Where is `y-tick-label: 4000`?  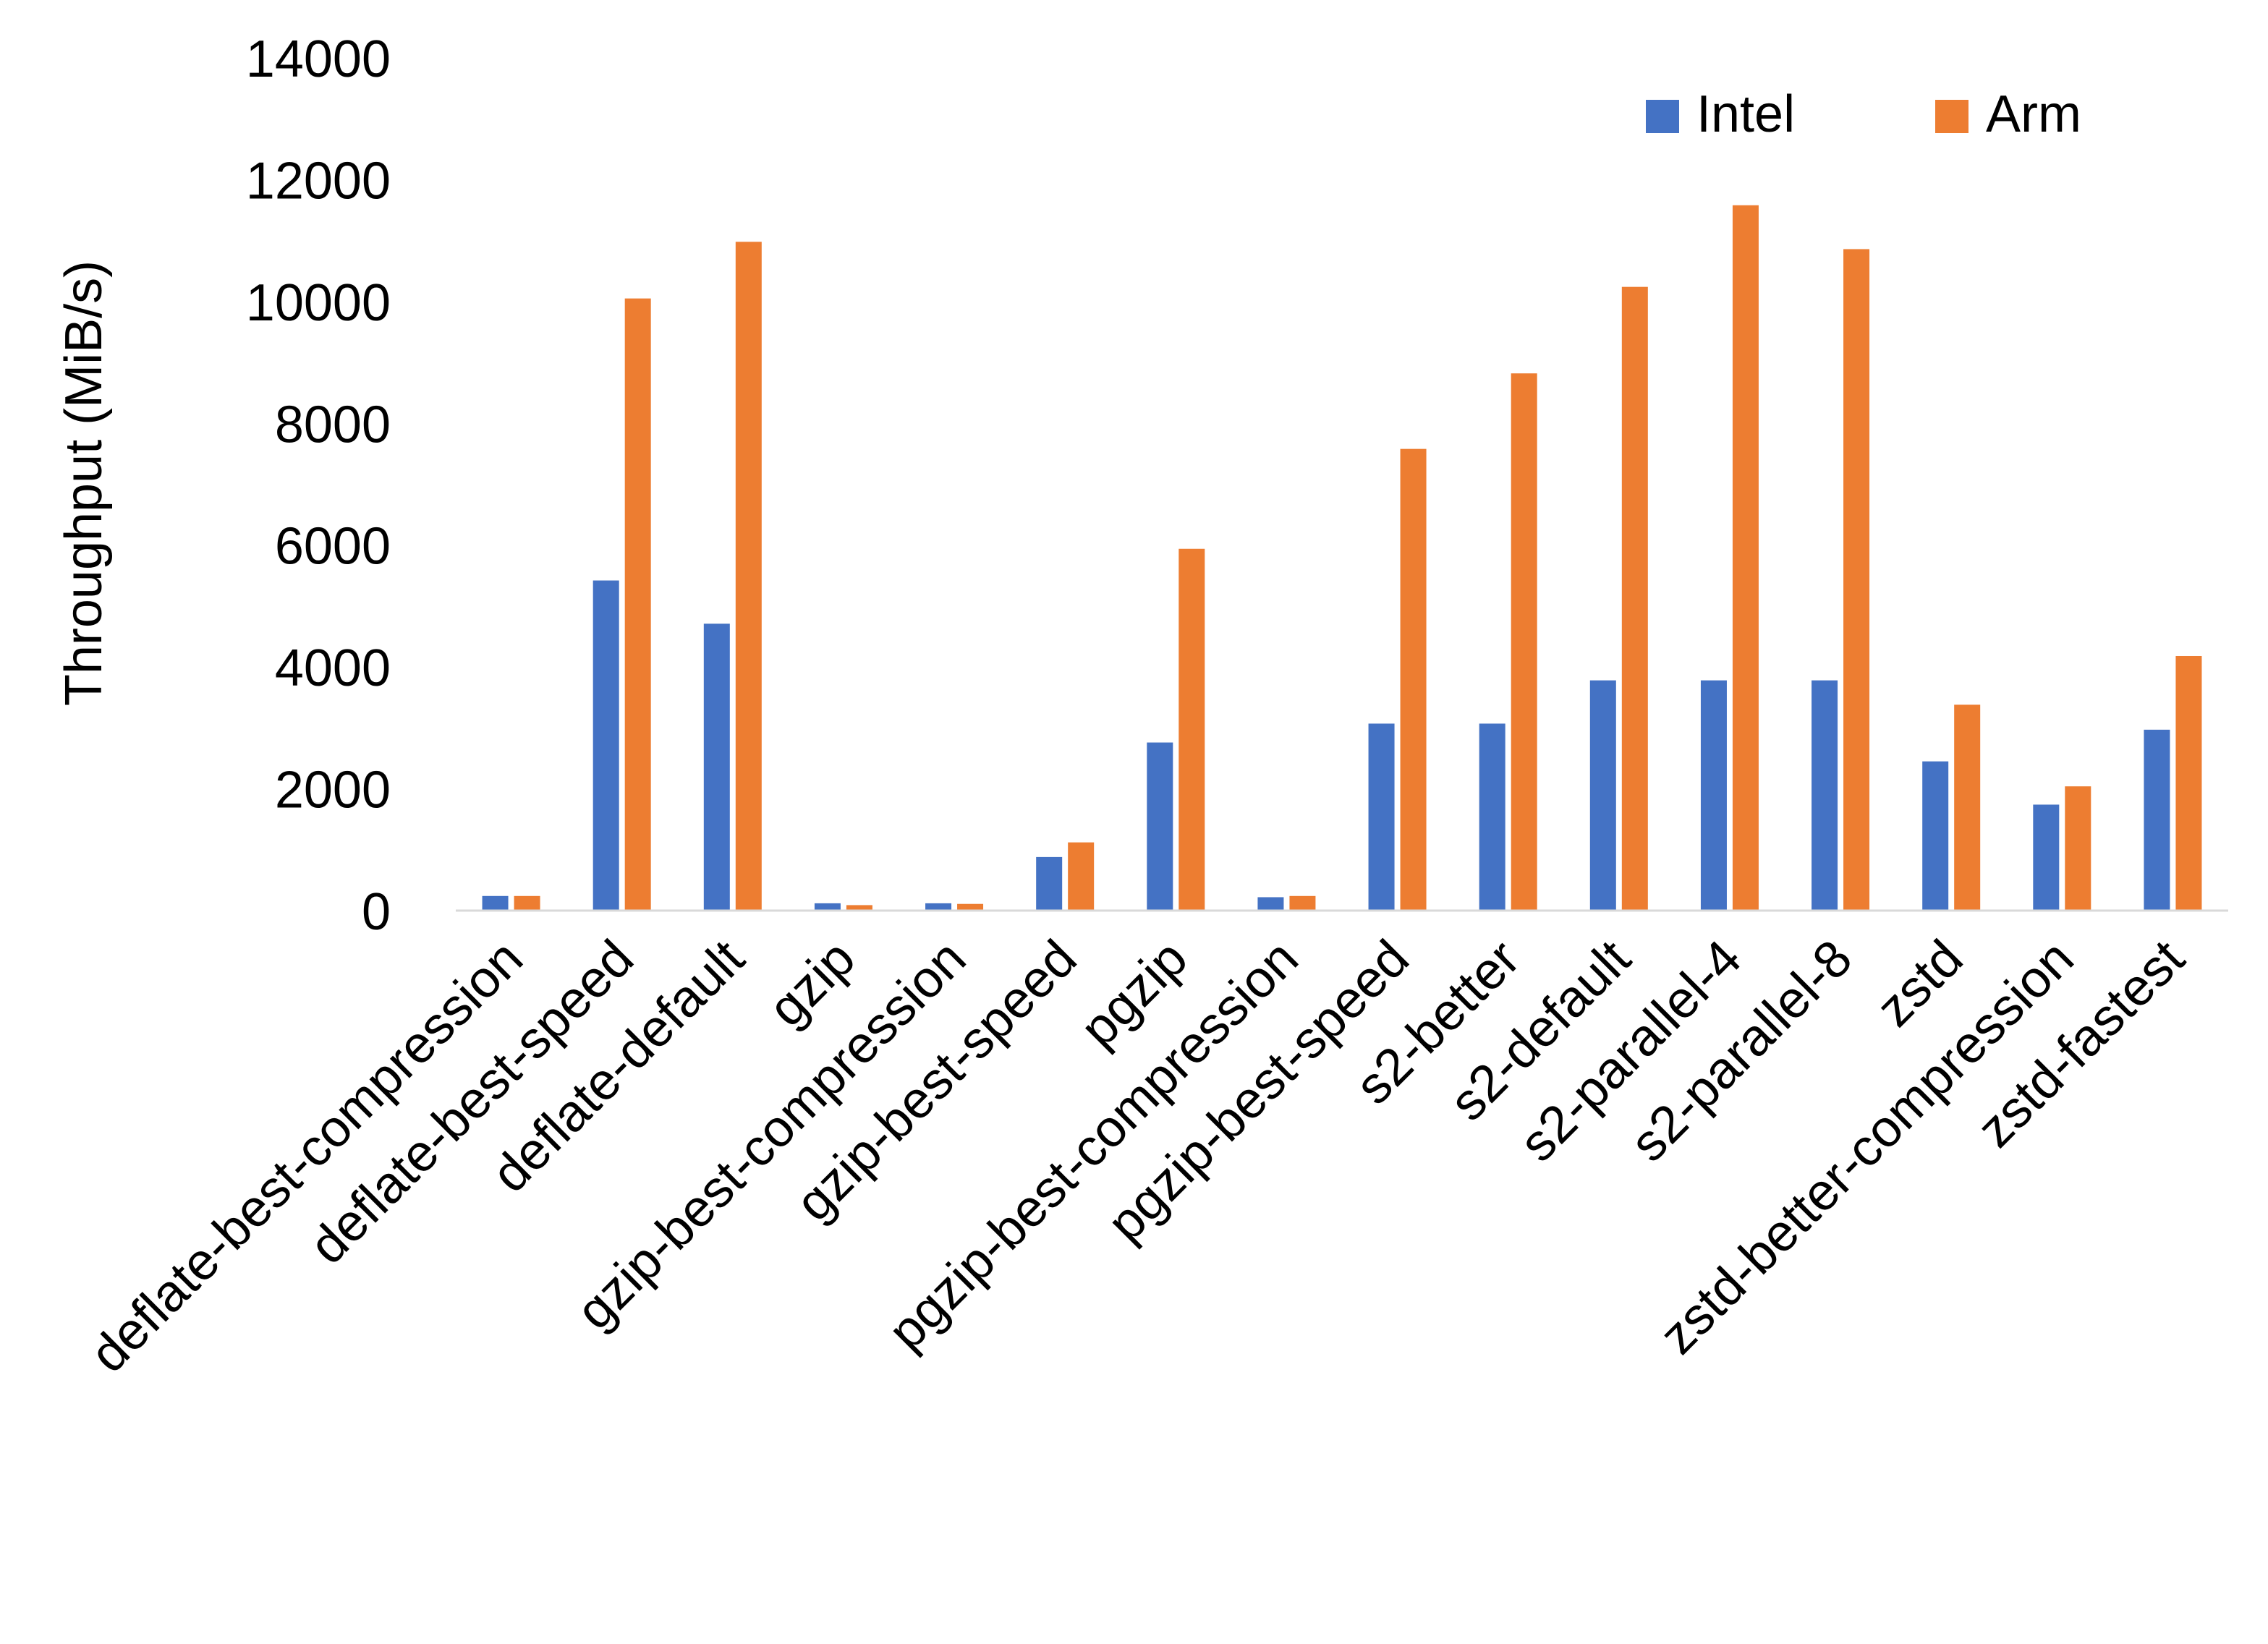
y-tick-label: 4000 is located at coordinates (333, 668).